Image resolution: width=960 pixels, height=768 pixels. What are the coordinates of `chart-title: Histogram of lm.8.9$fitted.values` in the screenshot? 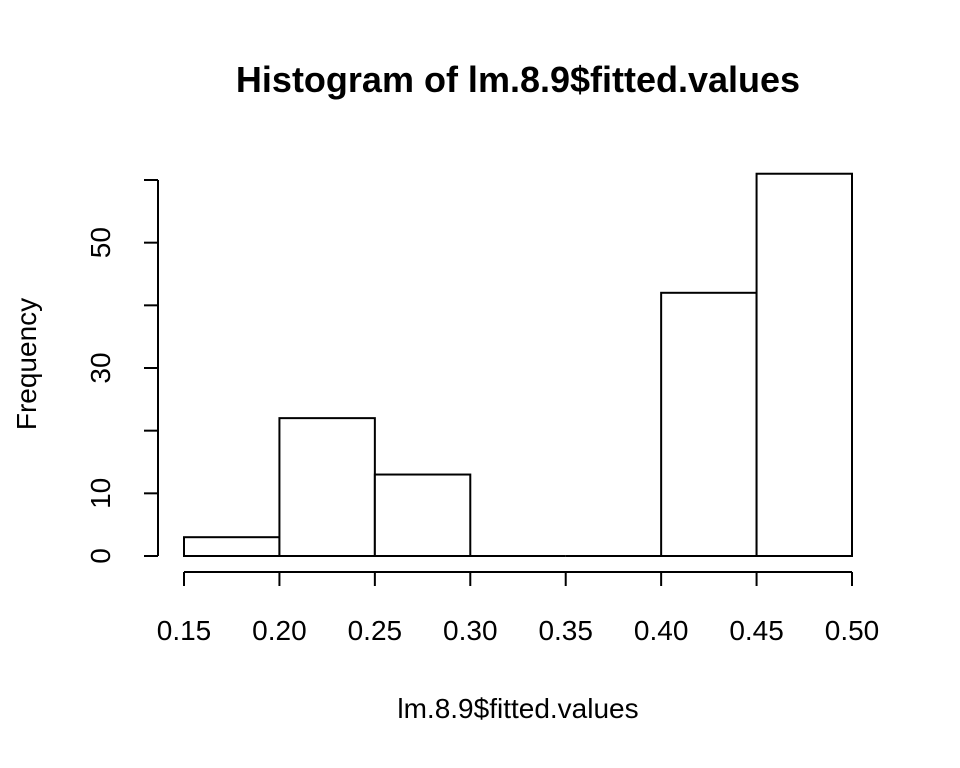 It's located at (518, 79).